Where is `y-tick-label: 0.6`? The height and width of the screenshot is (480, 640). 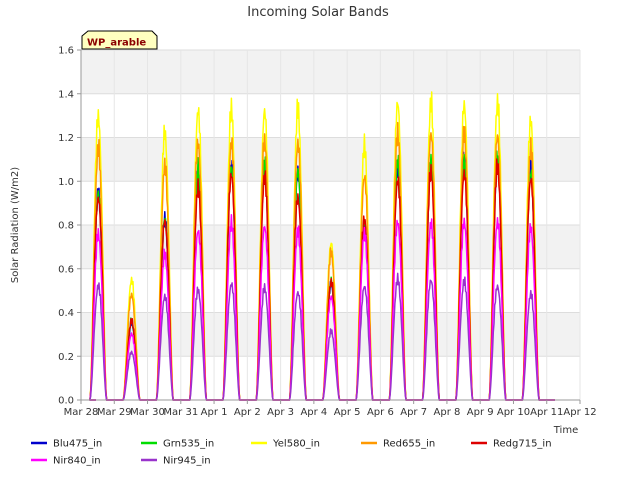
y-tick-label: 0.6 is located at coordinates (66, 269).